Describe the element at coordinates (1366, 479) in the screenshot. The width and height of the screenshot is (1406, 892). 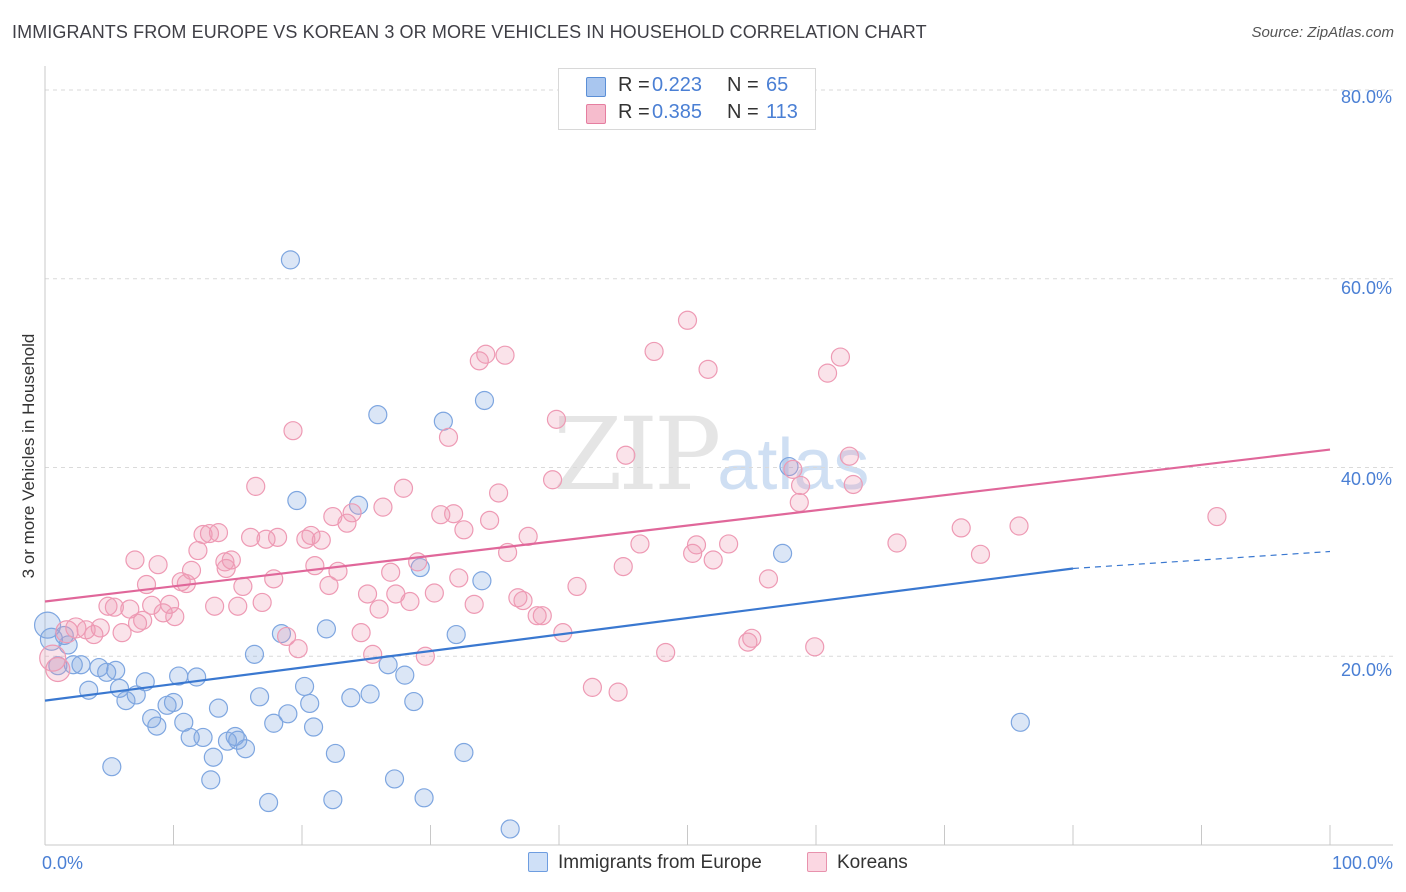
I see `y-tick-label: 40.0%` at that location.